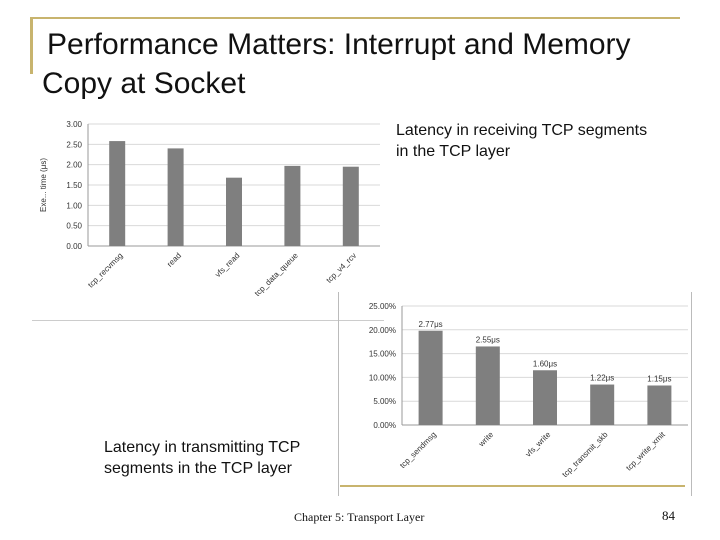 The width and height of the screenshot is (720, 540). What do you see at coordinates (668, 515) in the screenshot?
I see `page-number: 84` at bounding box center [668, 515].